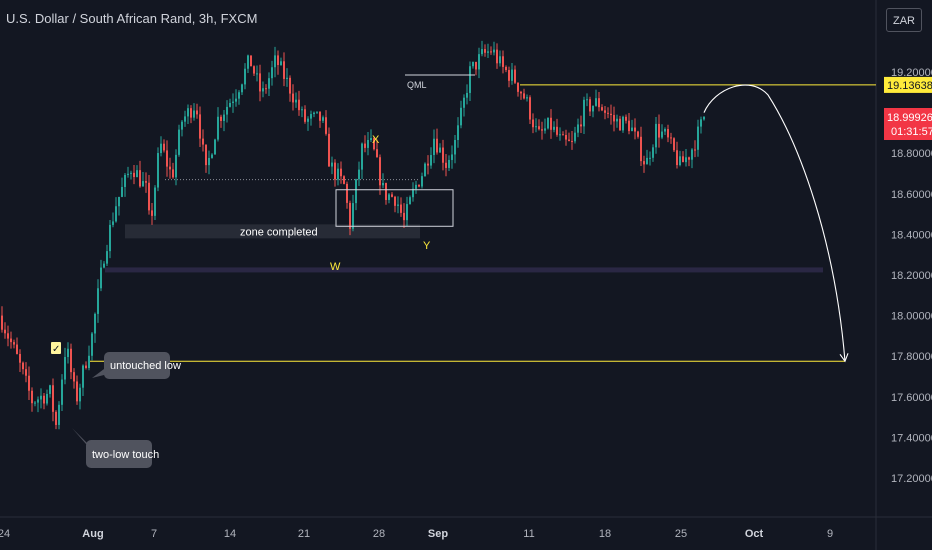  I want to click on y-tick-label: 17.80000, so click(911, 357).